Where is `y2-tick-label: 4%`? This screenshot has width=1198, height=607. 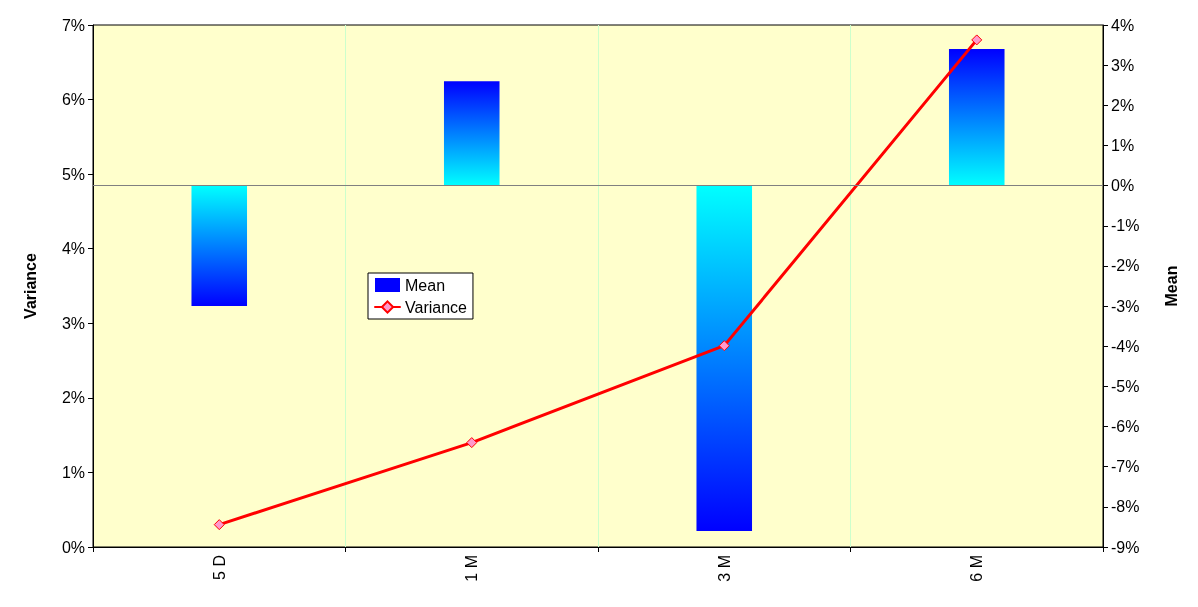
y2-tick-label: 4% is located at coordinates (1123, 25).